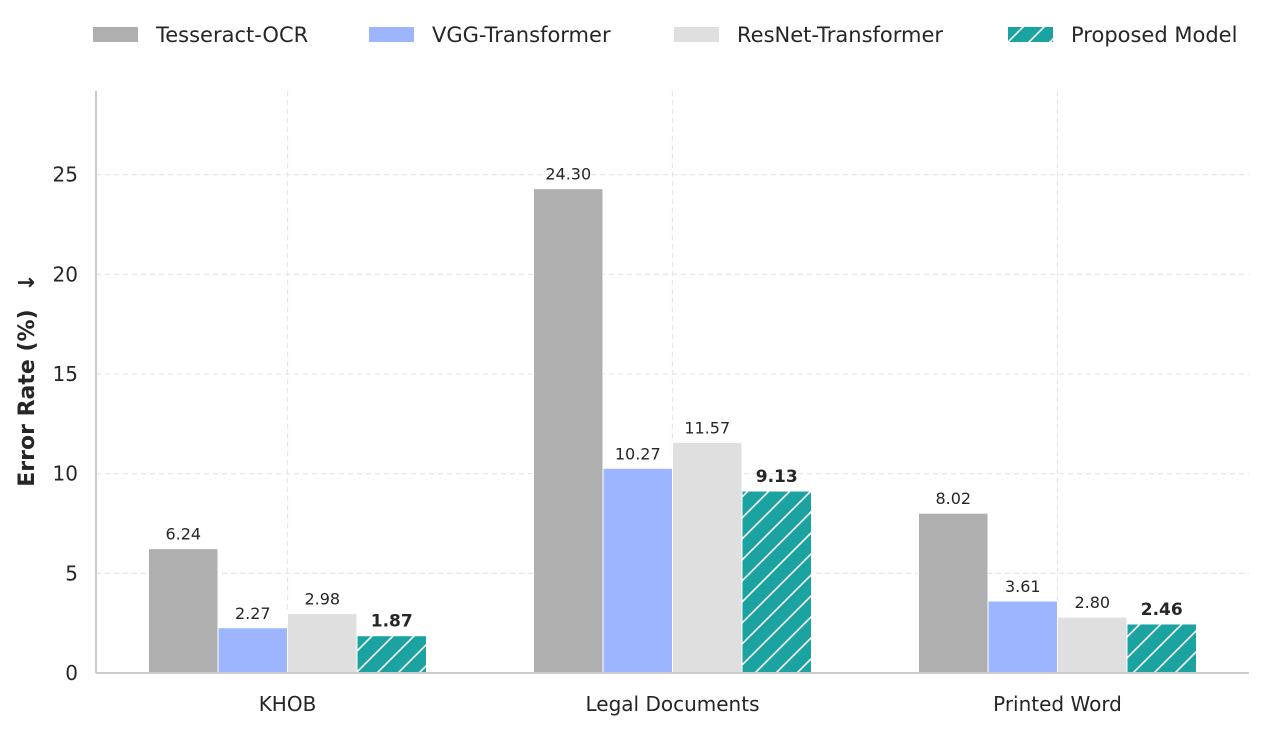  What do you see at coordinates (1154, 35) in the screenshot?
I see `legend-label: Proposed Model` at bounding box center [1154, 35].